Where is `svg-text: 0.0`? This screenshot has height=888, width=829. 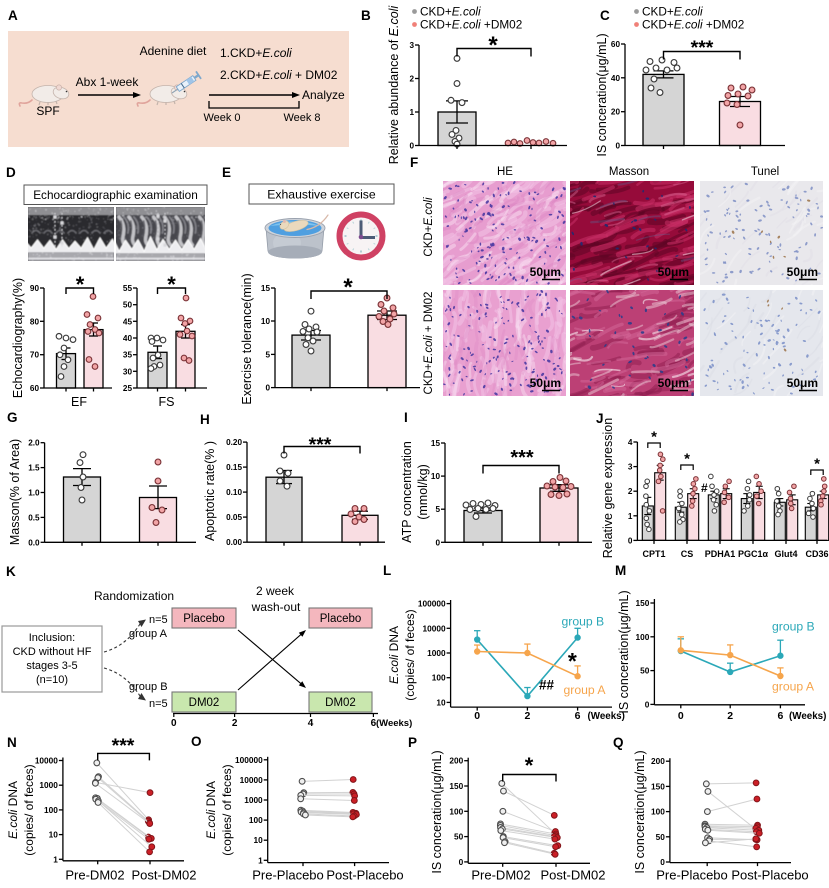
svg-text: 0.0 is located at coordinates (34, 542).